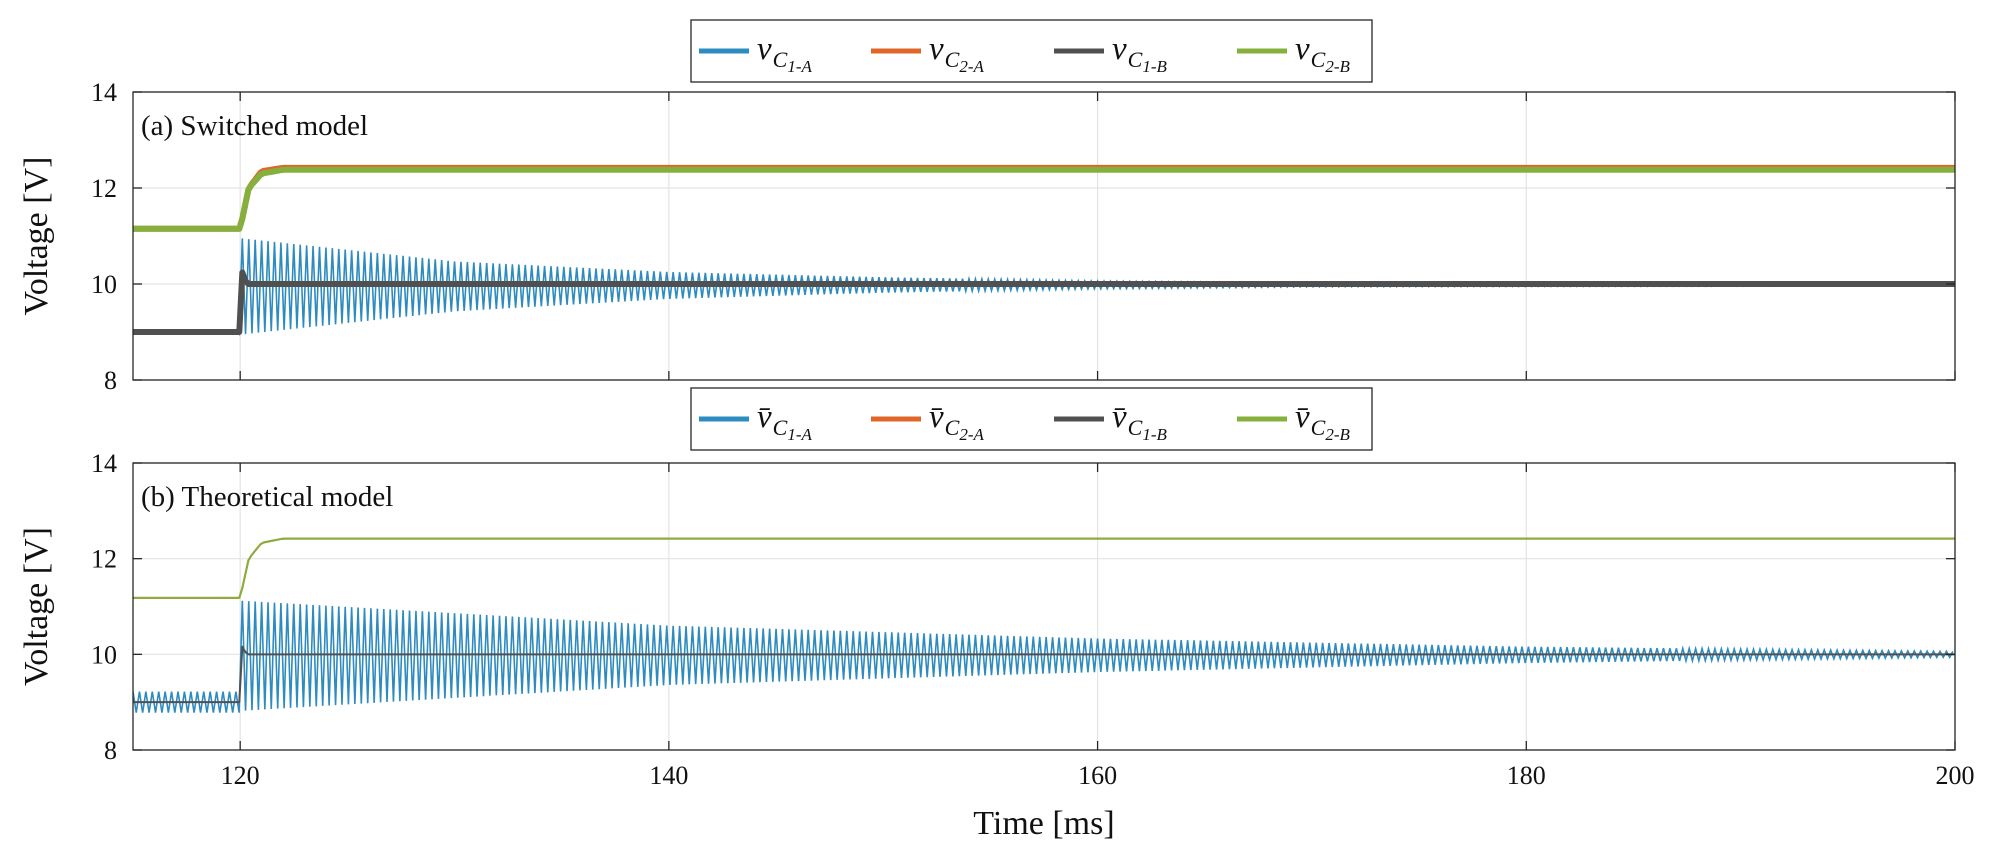 The width and height of the screenshot is (1994, 856). I want to click on legend-label: vC2-B, so click(1323, 53).